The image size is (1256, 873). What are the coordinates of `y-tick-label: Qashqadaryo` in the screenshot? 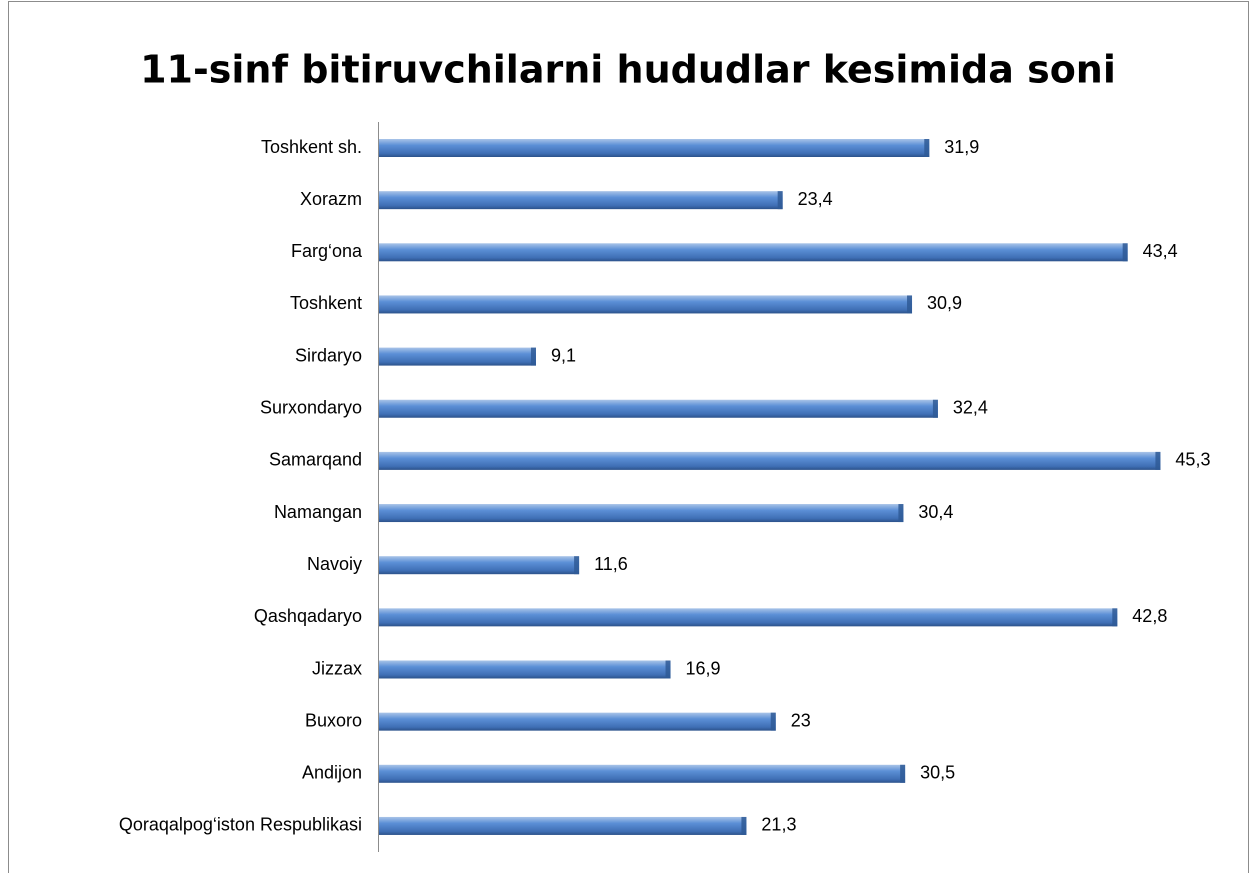 It's located at (308, 616).